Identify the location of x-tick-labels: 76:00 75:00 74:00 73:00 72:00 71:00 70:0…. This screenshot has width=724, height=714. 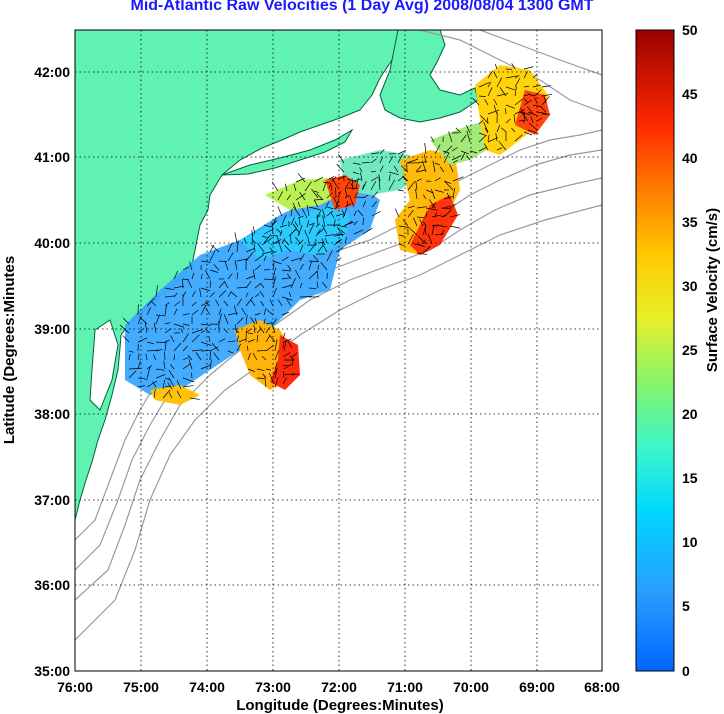
(338, 687).